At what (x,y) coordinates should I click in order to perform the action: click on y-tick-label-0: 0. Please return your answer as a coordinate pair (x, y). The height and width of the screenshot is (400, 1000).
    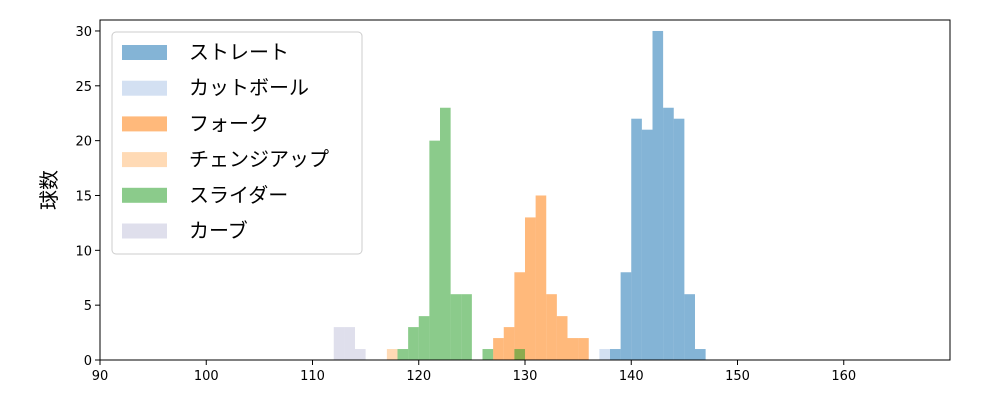
    Looking at the image, I should click on (88, 361).